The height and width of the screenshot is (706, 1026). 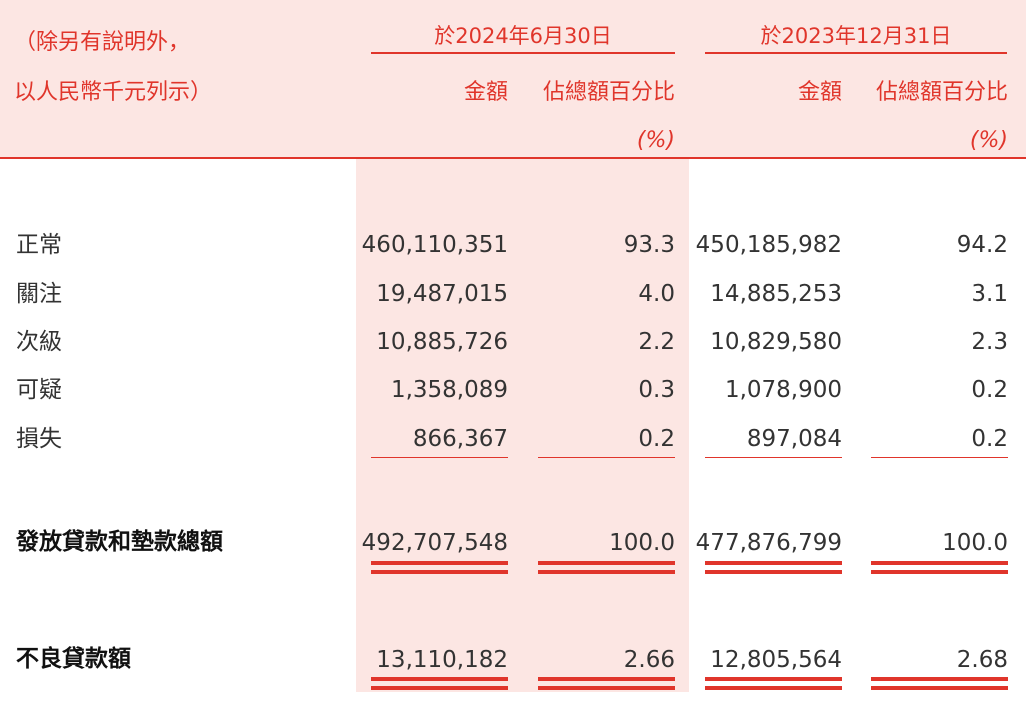 What do you see at coordinates (975, 543) in the screenshot?
I see `total-percent-2023: 100.0` at bounding box center [975, 543].